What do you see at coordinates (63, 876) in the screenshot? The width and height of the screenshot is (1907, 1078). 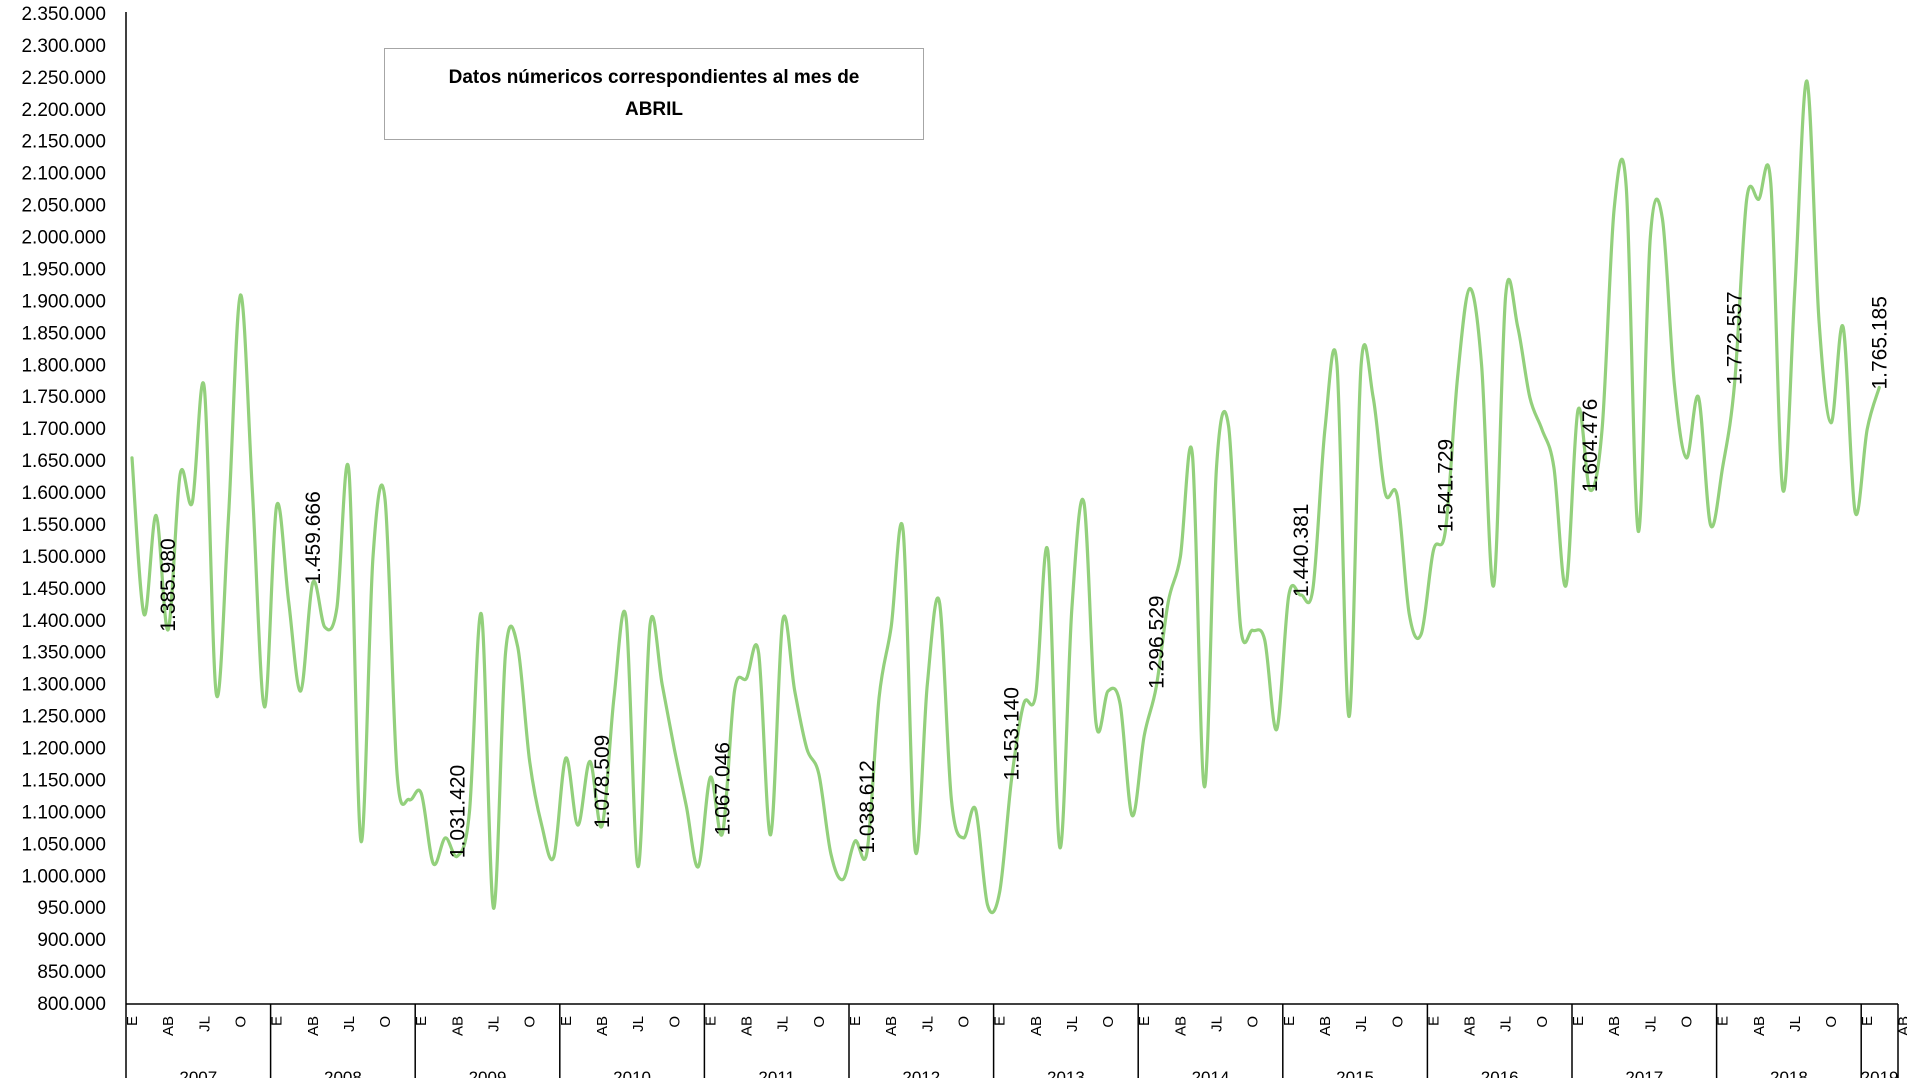 I see `y-tick-label: 1.000.000` at bounding box center [63, 876].